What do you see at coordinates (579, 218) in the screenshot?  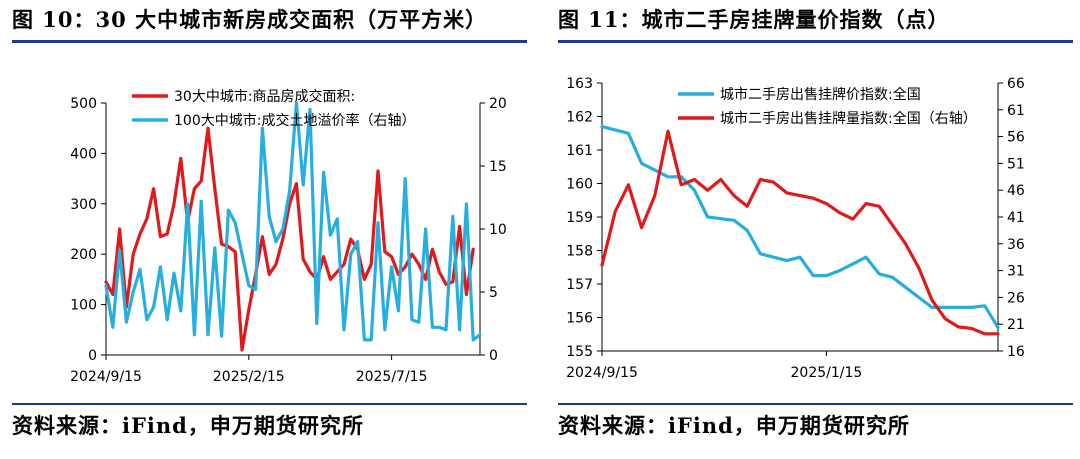 I see `y-left-tick-label: 159` at bounding box center [579, 218].